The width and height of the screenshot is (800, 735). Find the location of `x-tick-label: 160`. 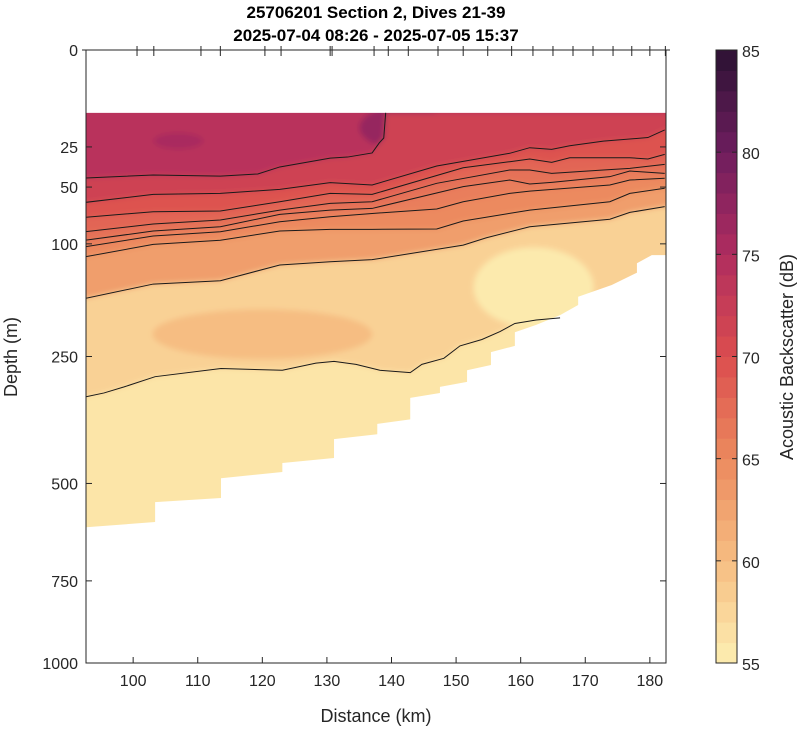

x-tick-label: 160 is located at coordinates (520, 681).